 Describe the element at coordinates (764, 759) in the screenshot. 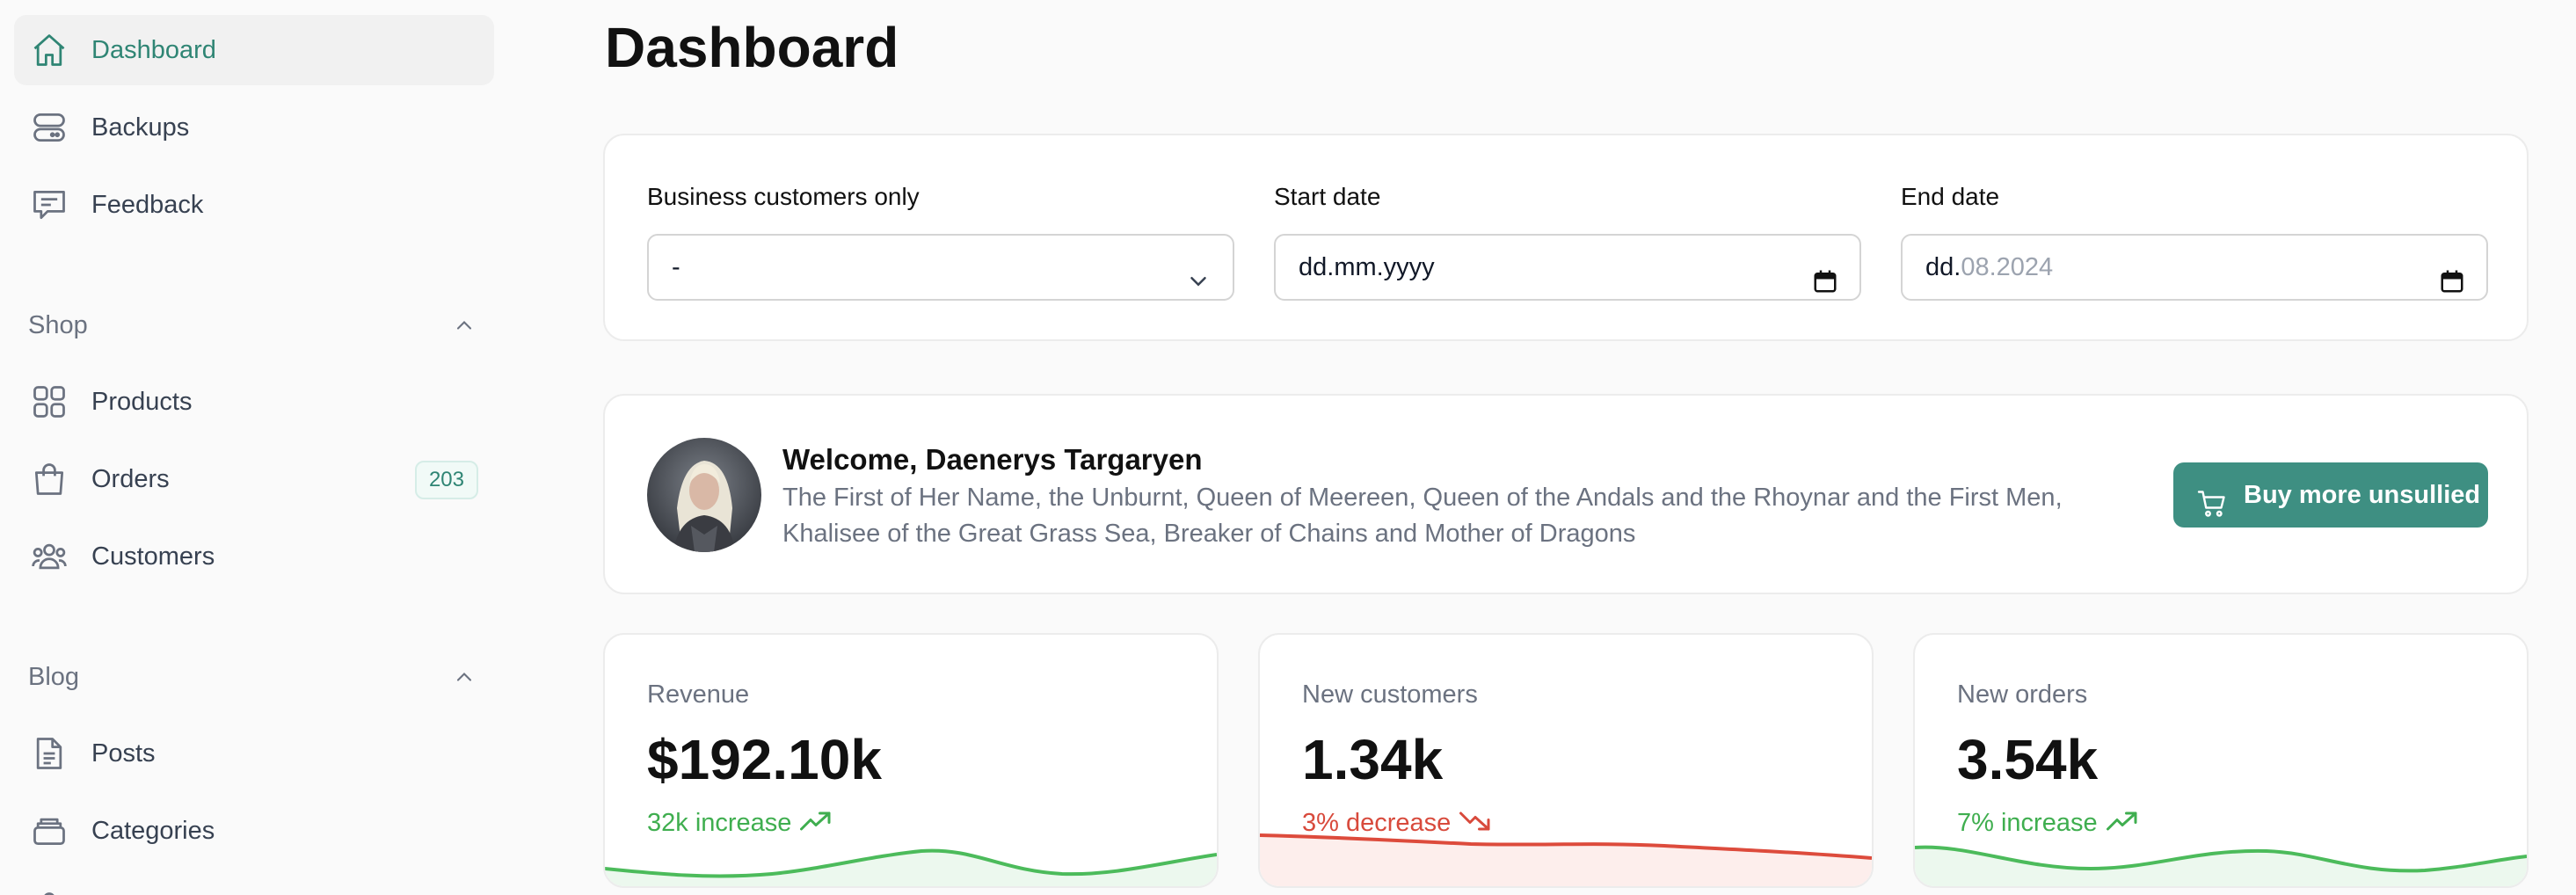

I see `stat-value: $192.10k` at that location.